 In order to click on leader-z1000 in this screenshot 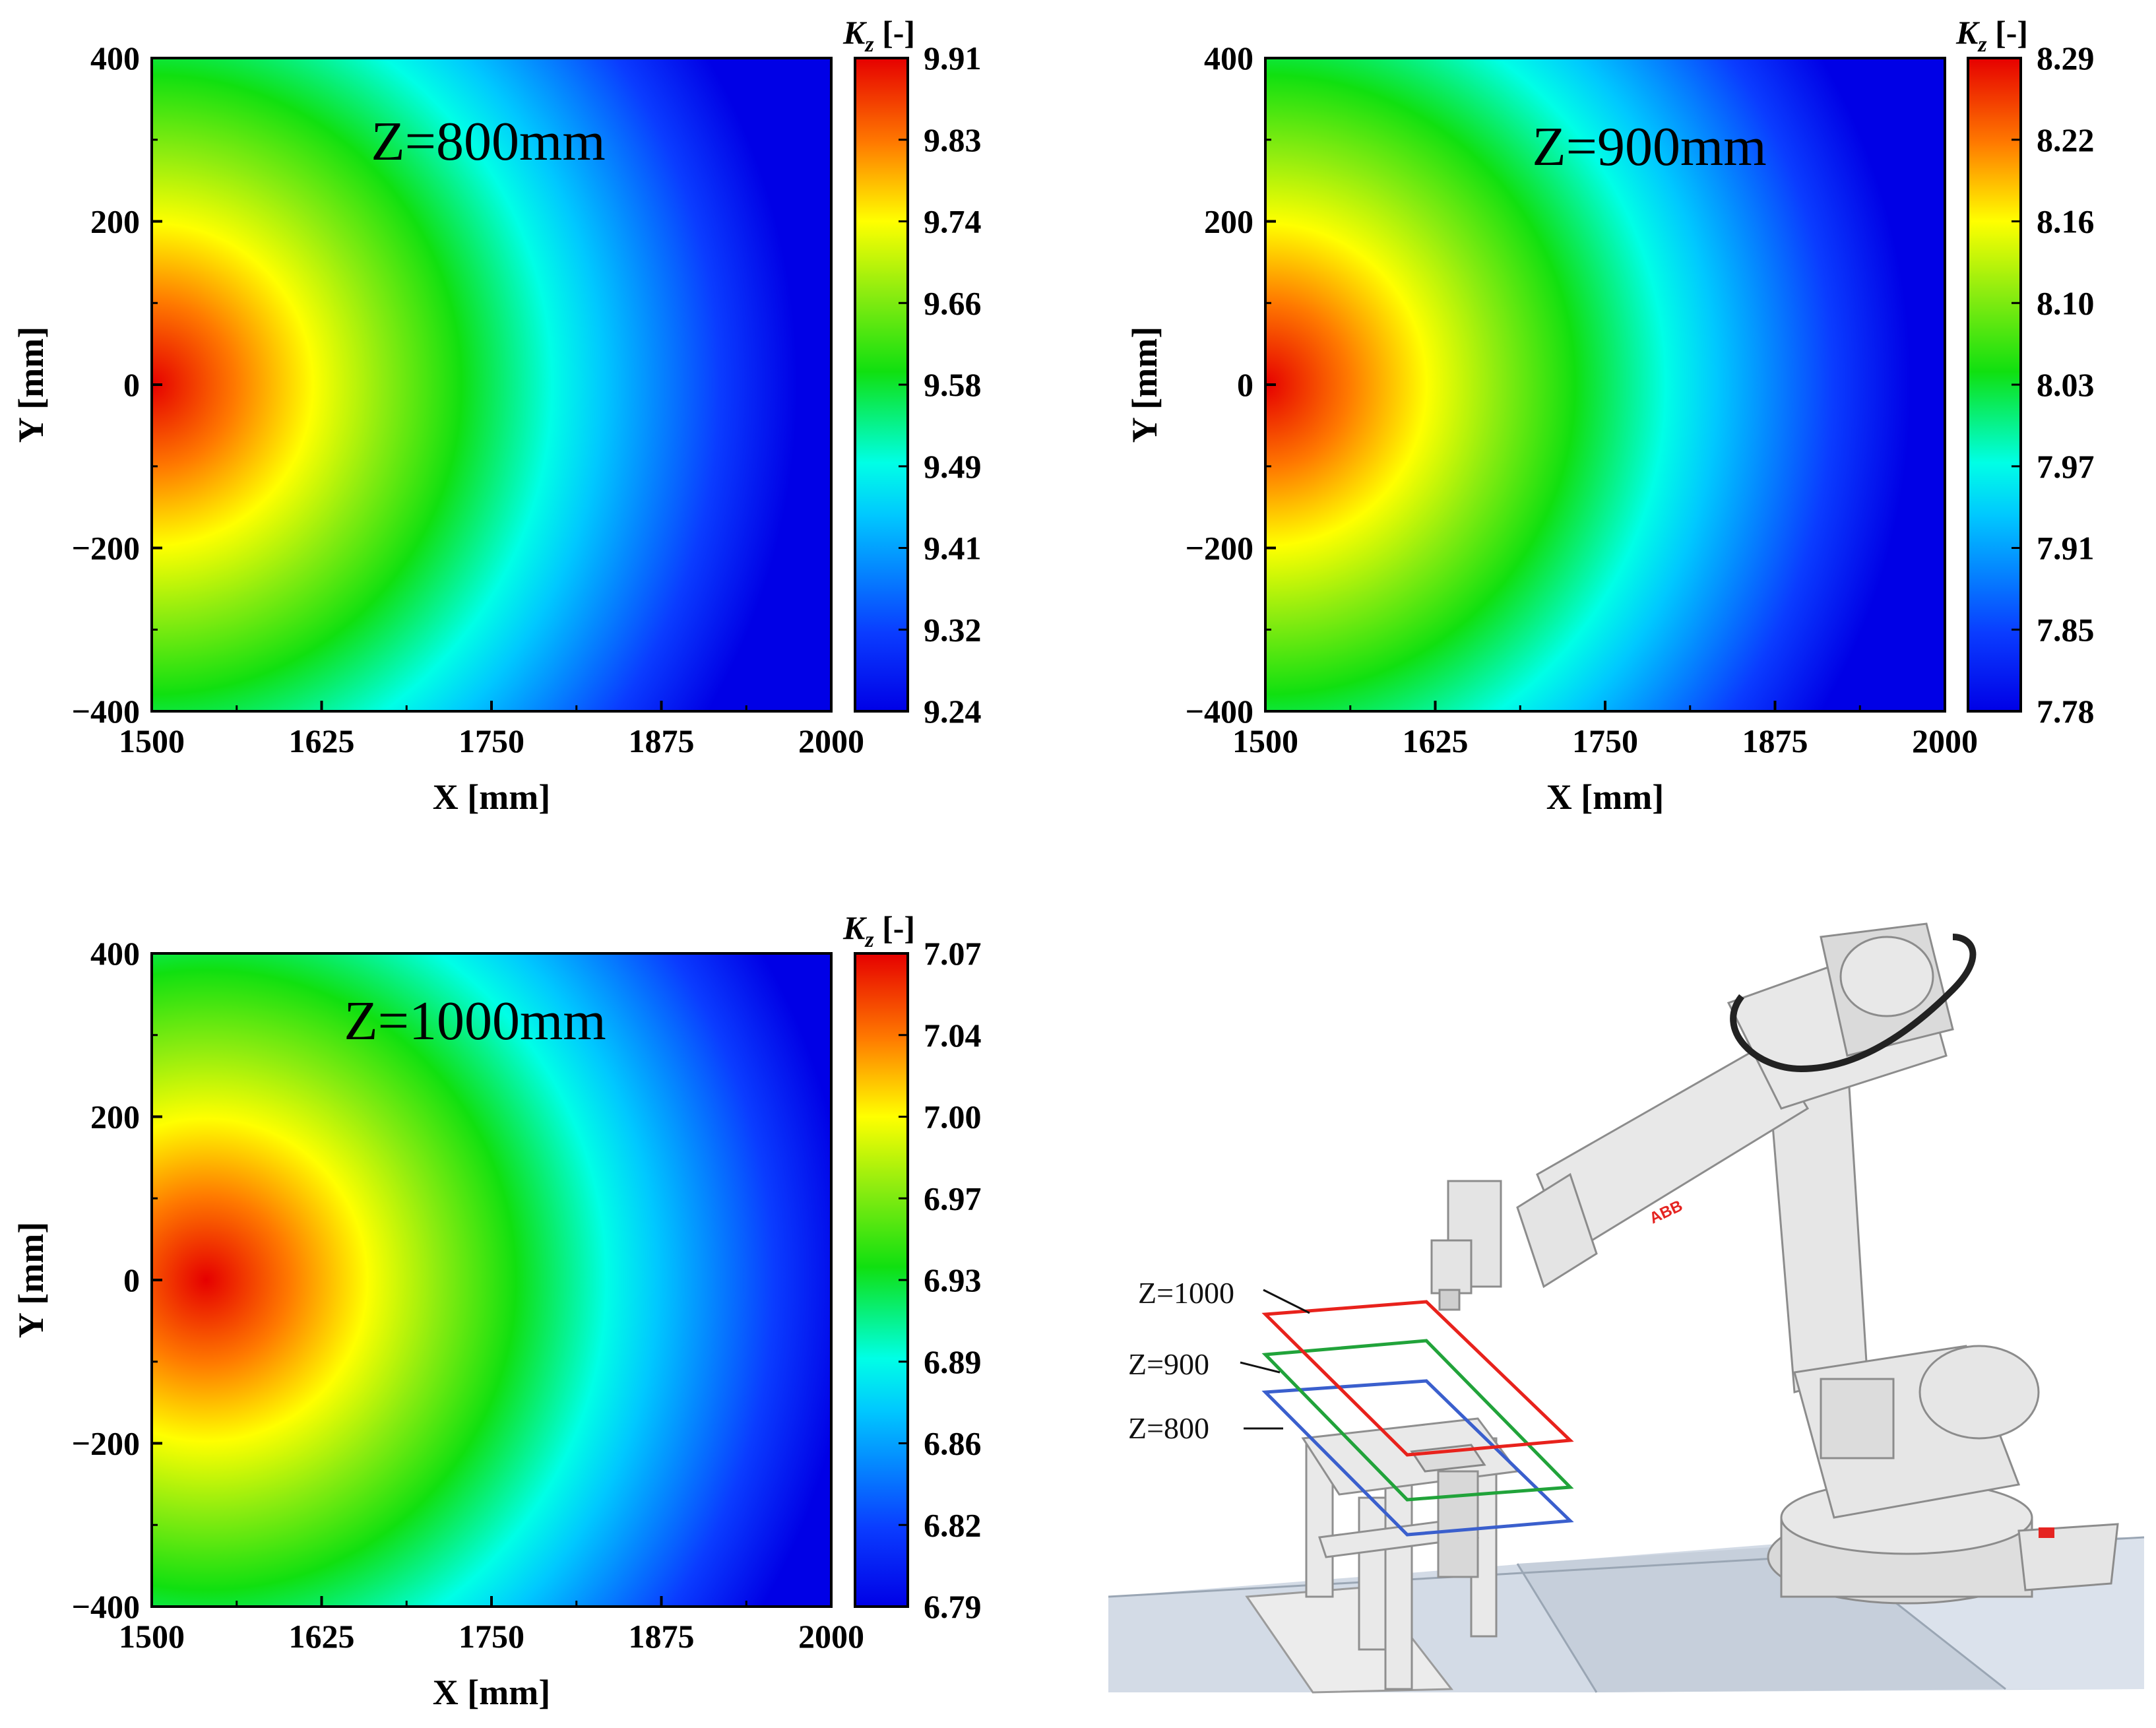, I will do `click(1287, 1301)`.